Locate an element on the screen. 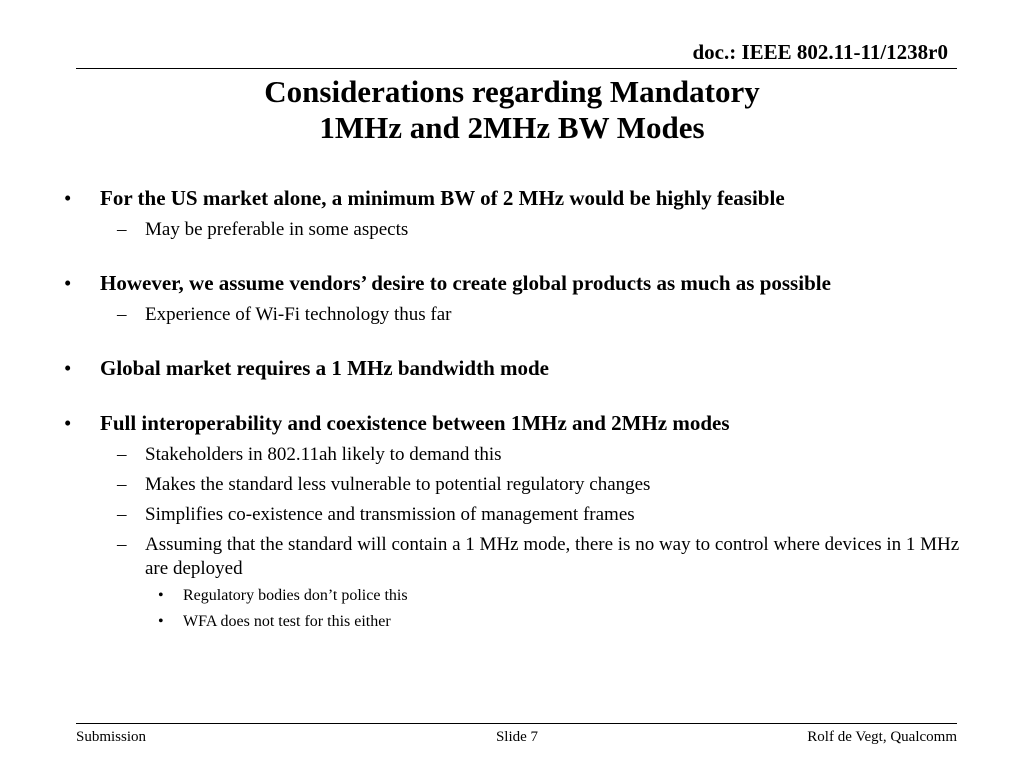 Image resolution: width=1024 pixels, height=768 pixels. footer-divider is located at coordinates (516, 723).